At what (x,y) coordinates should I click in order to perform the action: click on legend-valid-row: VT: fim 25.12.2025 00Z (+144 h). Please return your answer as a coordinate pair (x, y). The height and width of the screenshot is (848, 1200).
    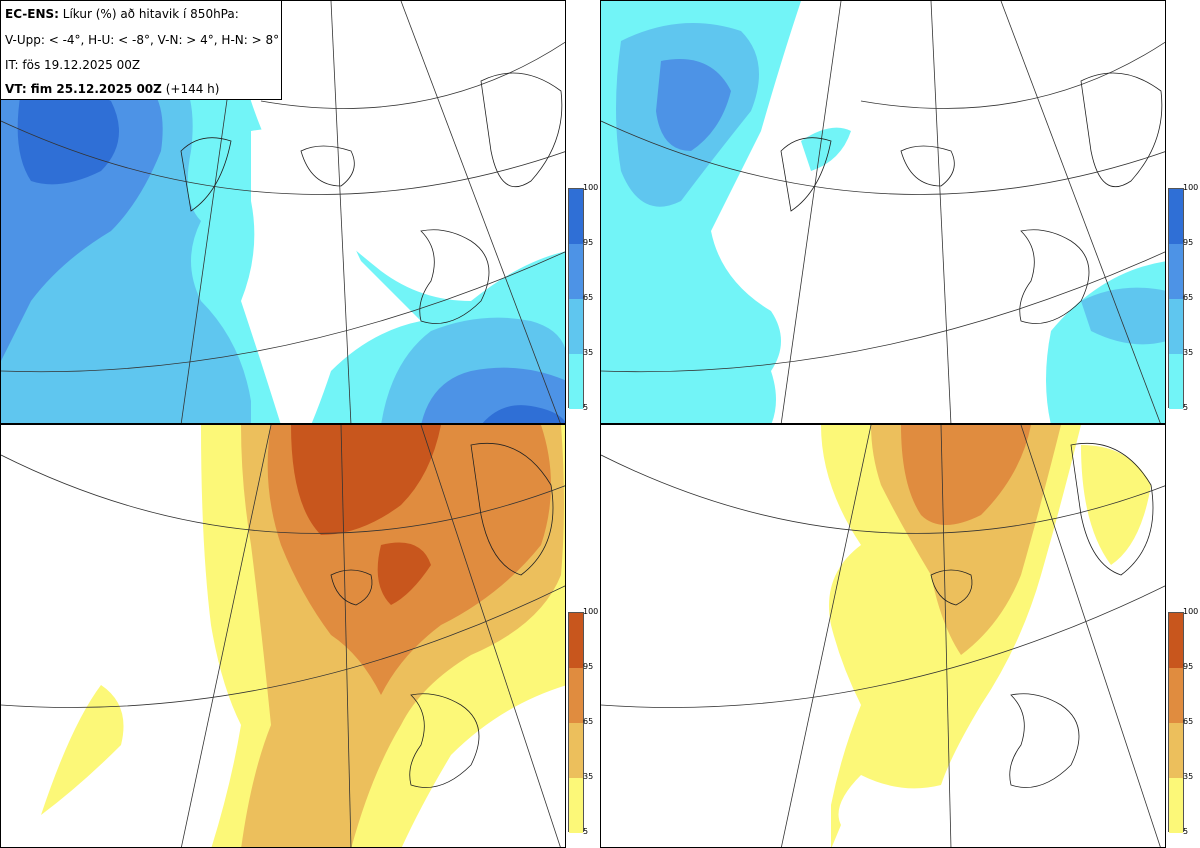
    Looking at the image, I should click on (112, 89).